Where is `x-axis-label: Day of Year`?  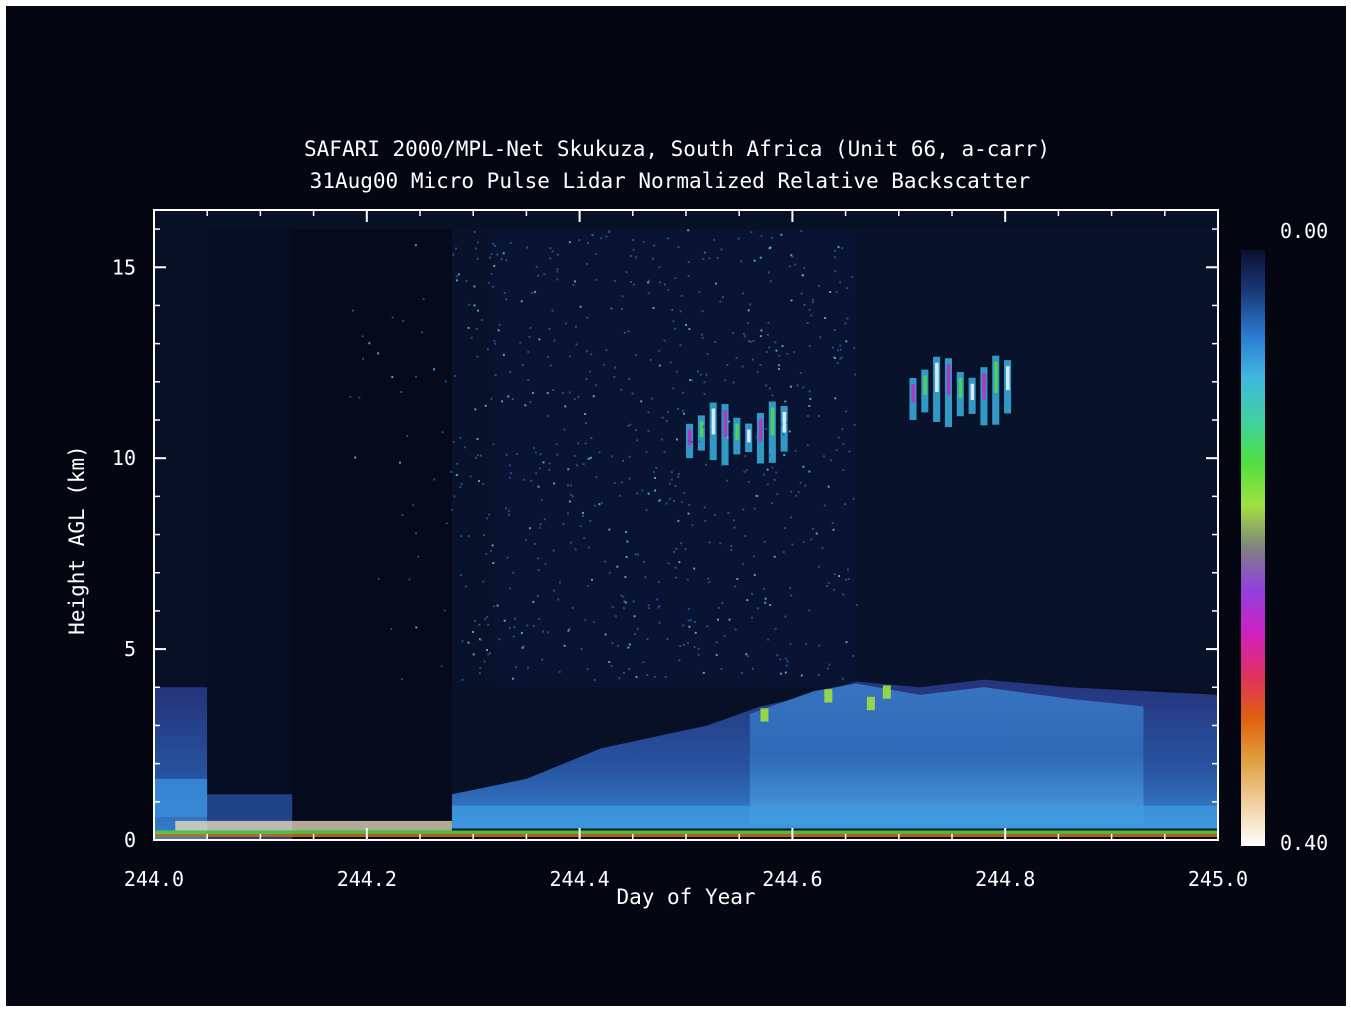
x-axis-label: Day of Year is located at coordinates (685, 897).